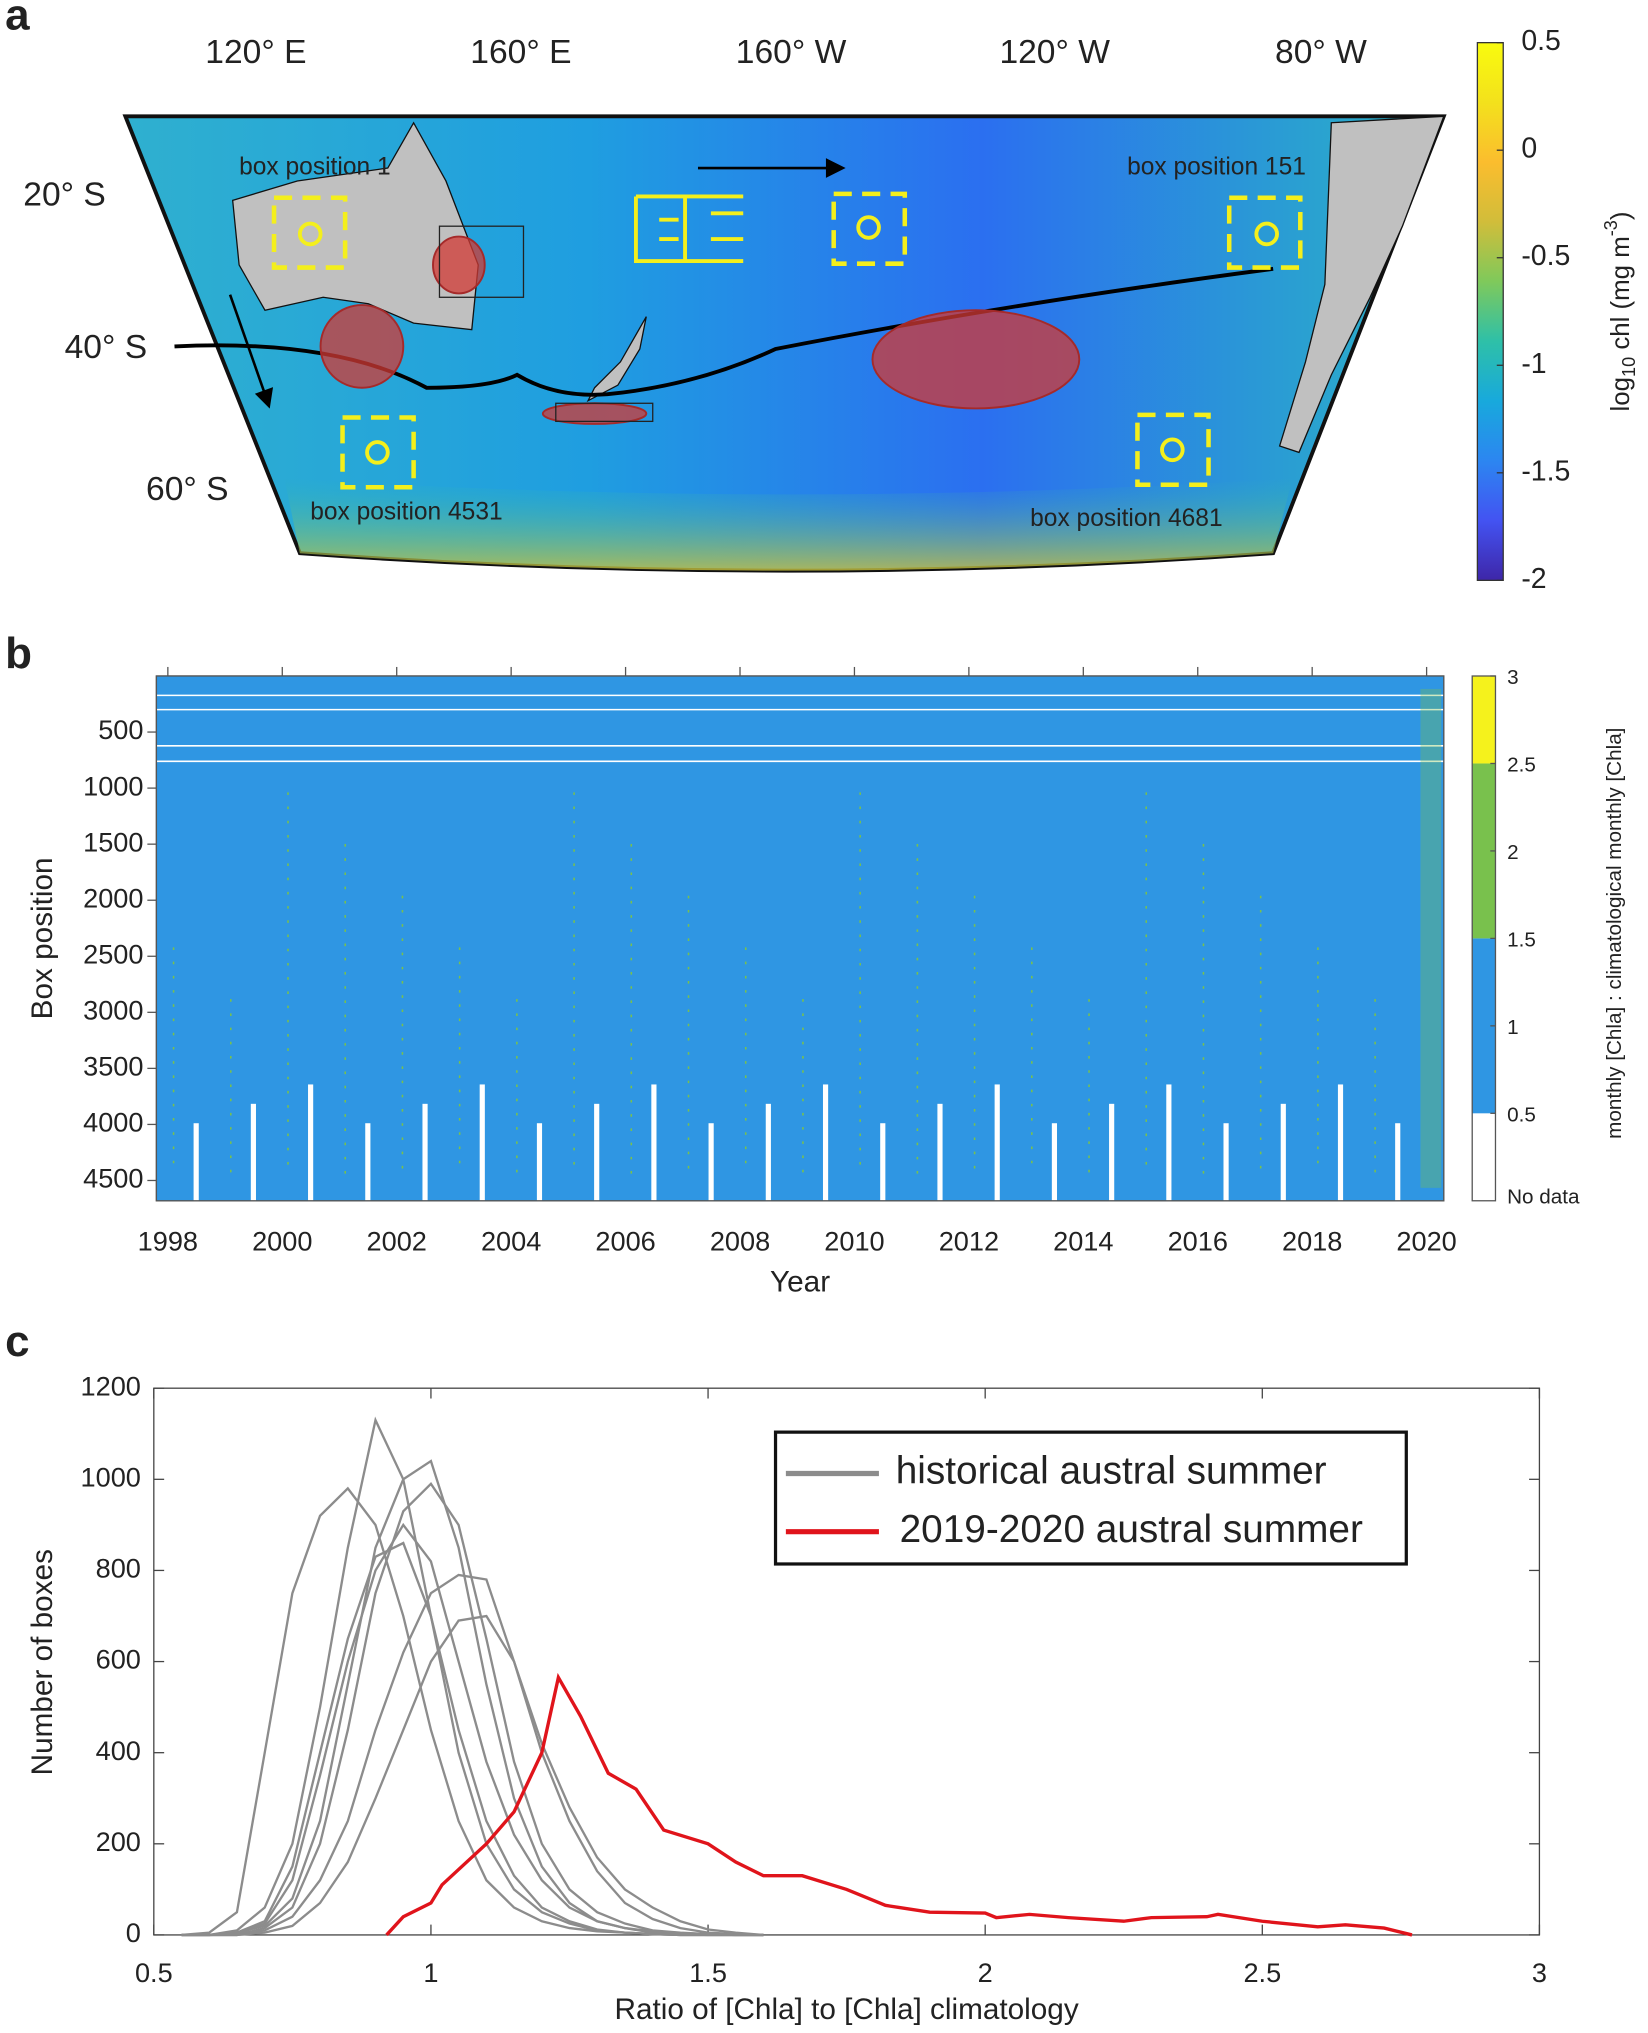 The height and width of the screenshot is (2033, 1648). What do you see at coordinates (113, 953) in the screenshot?
I see `y-tick-label: 2500` at bounding box center [113, 953].